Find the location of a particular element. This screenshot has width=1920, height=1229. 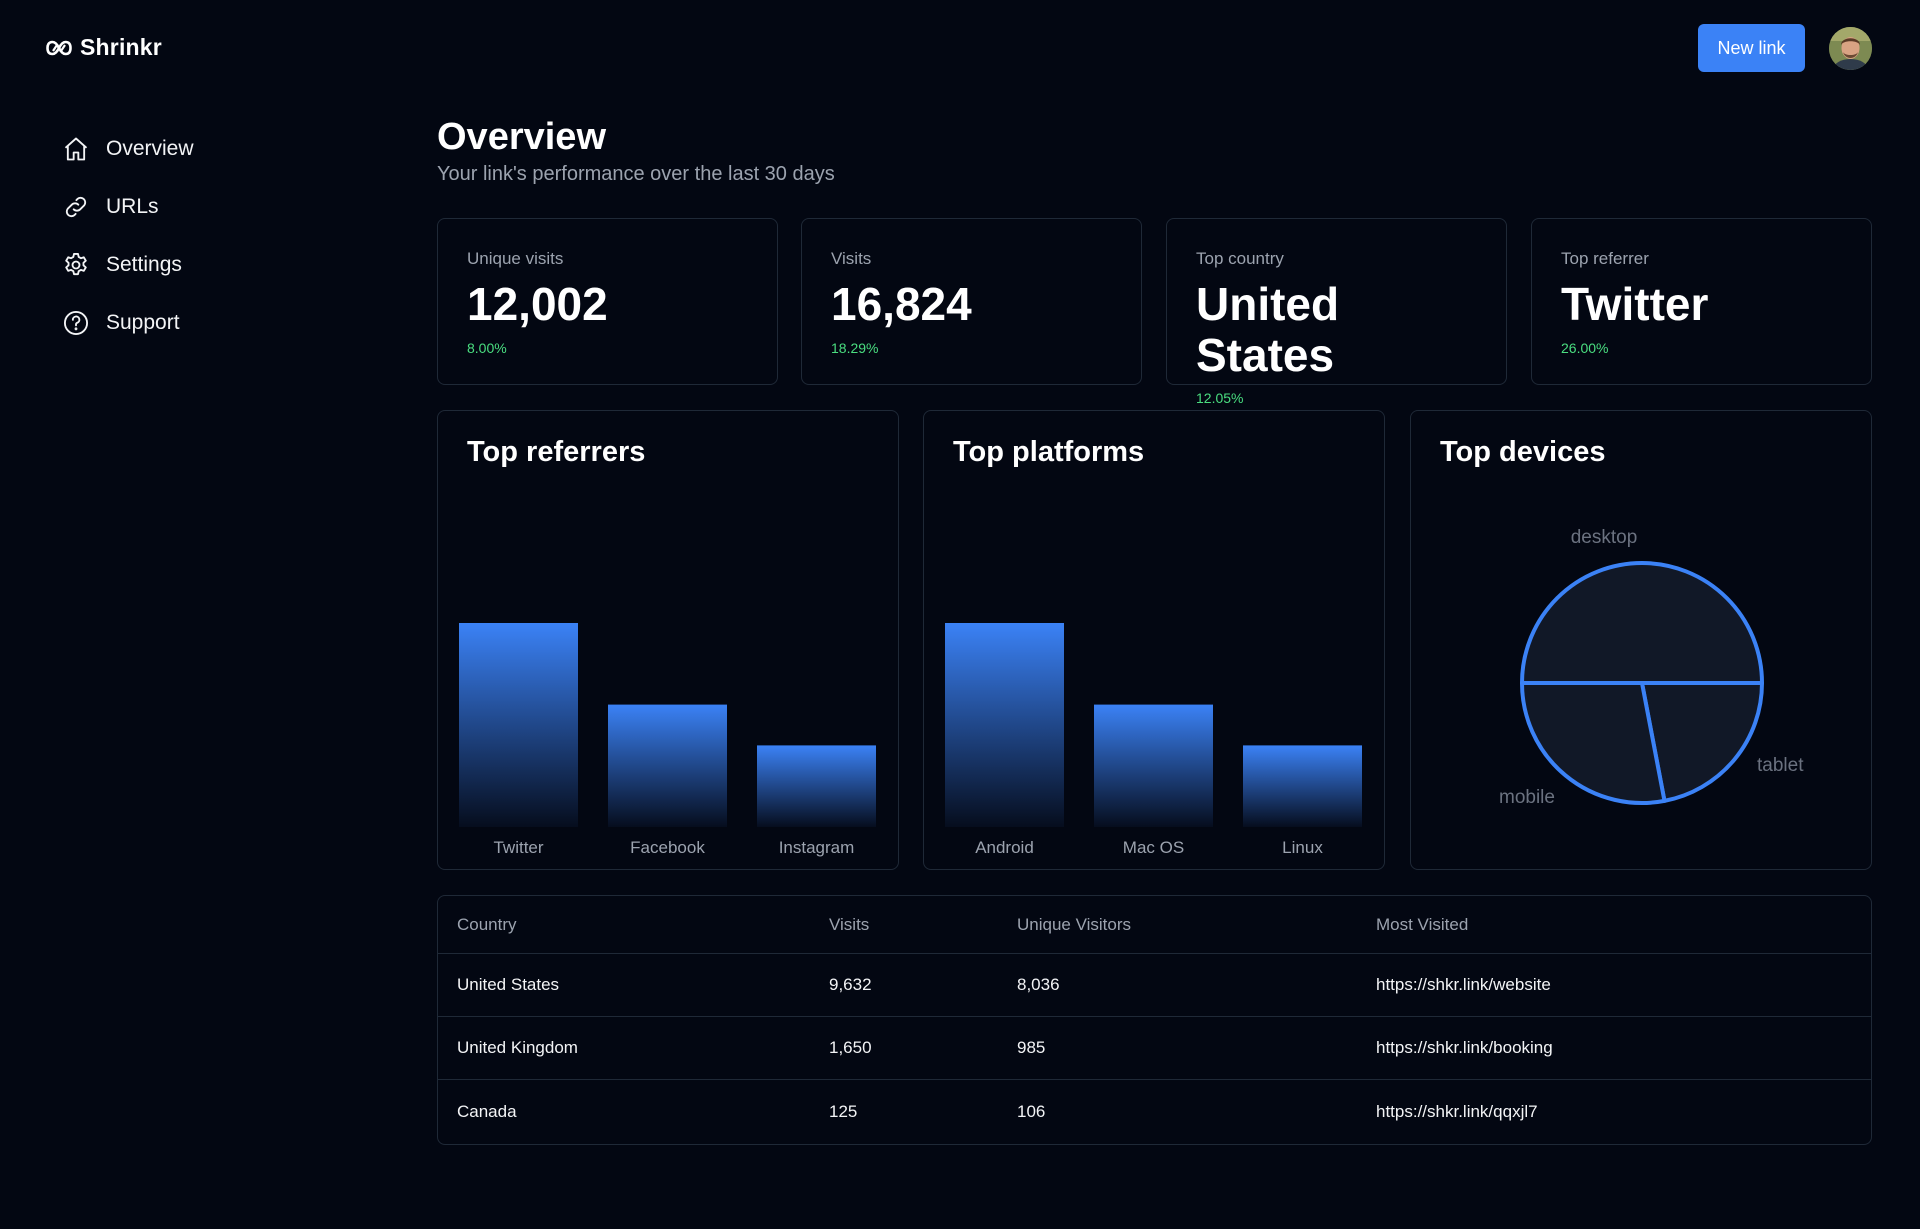

home-icon is located at coordinates (76, 149).